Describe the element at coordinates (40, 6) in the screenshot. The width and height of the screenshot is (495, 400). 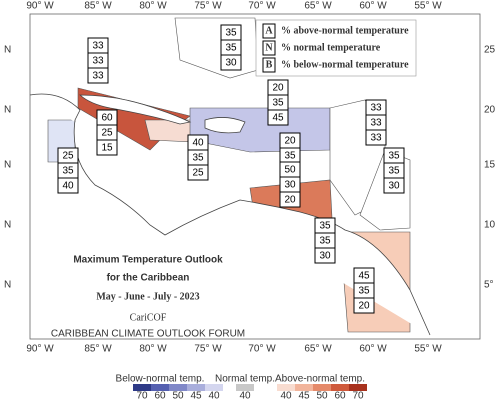
I see `lon-label-top: 90° W` at that location.